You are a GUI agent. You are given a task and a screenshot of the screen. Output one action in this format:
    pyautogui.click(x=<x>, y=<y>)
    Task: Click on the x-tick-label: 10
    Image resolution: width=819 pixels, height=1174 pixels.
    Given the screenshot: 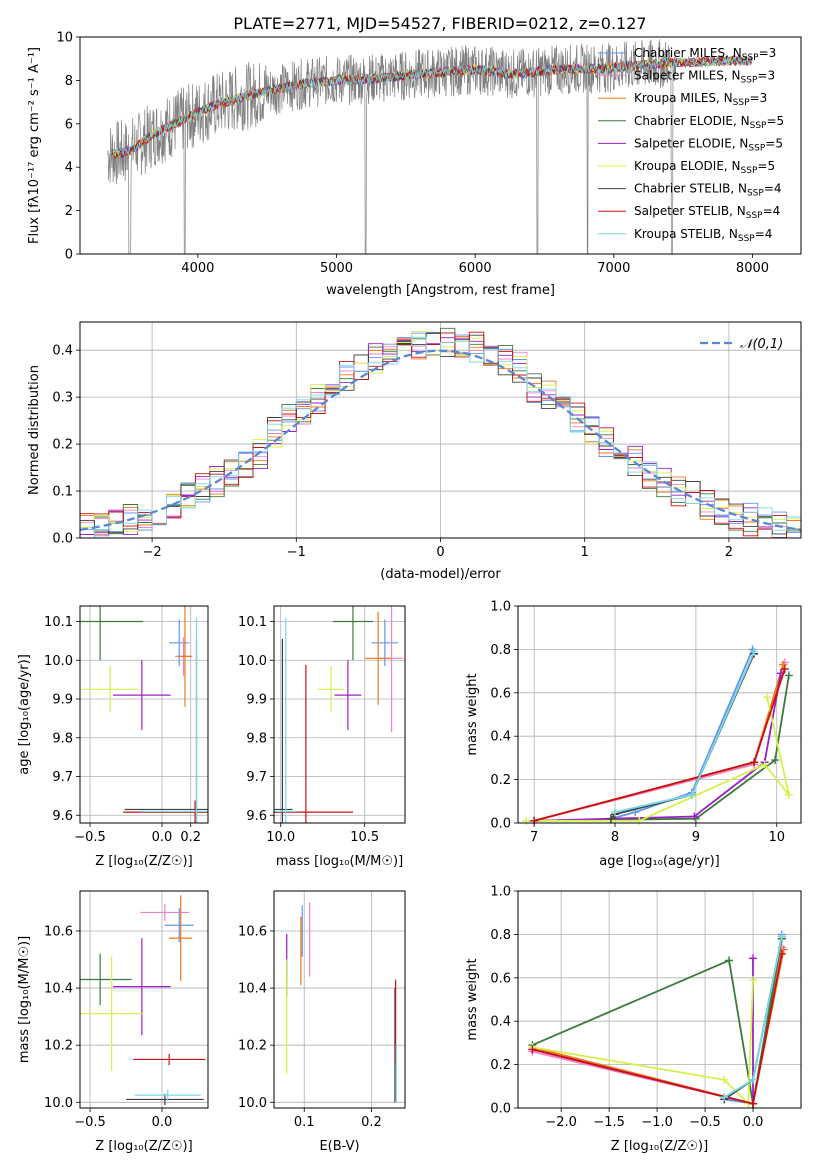 What is the action you would take?
    pyautogui.click(x=776, y=837)
    